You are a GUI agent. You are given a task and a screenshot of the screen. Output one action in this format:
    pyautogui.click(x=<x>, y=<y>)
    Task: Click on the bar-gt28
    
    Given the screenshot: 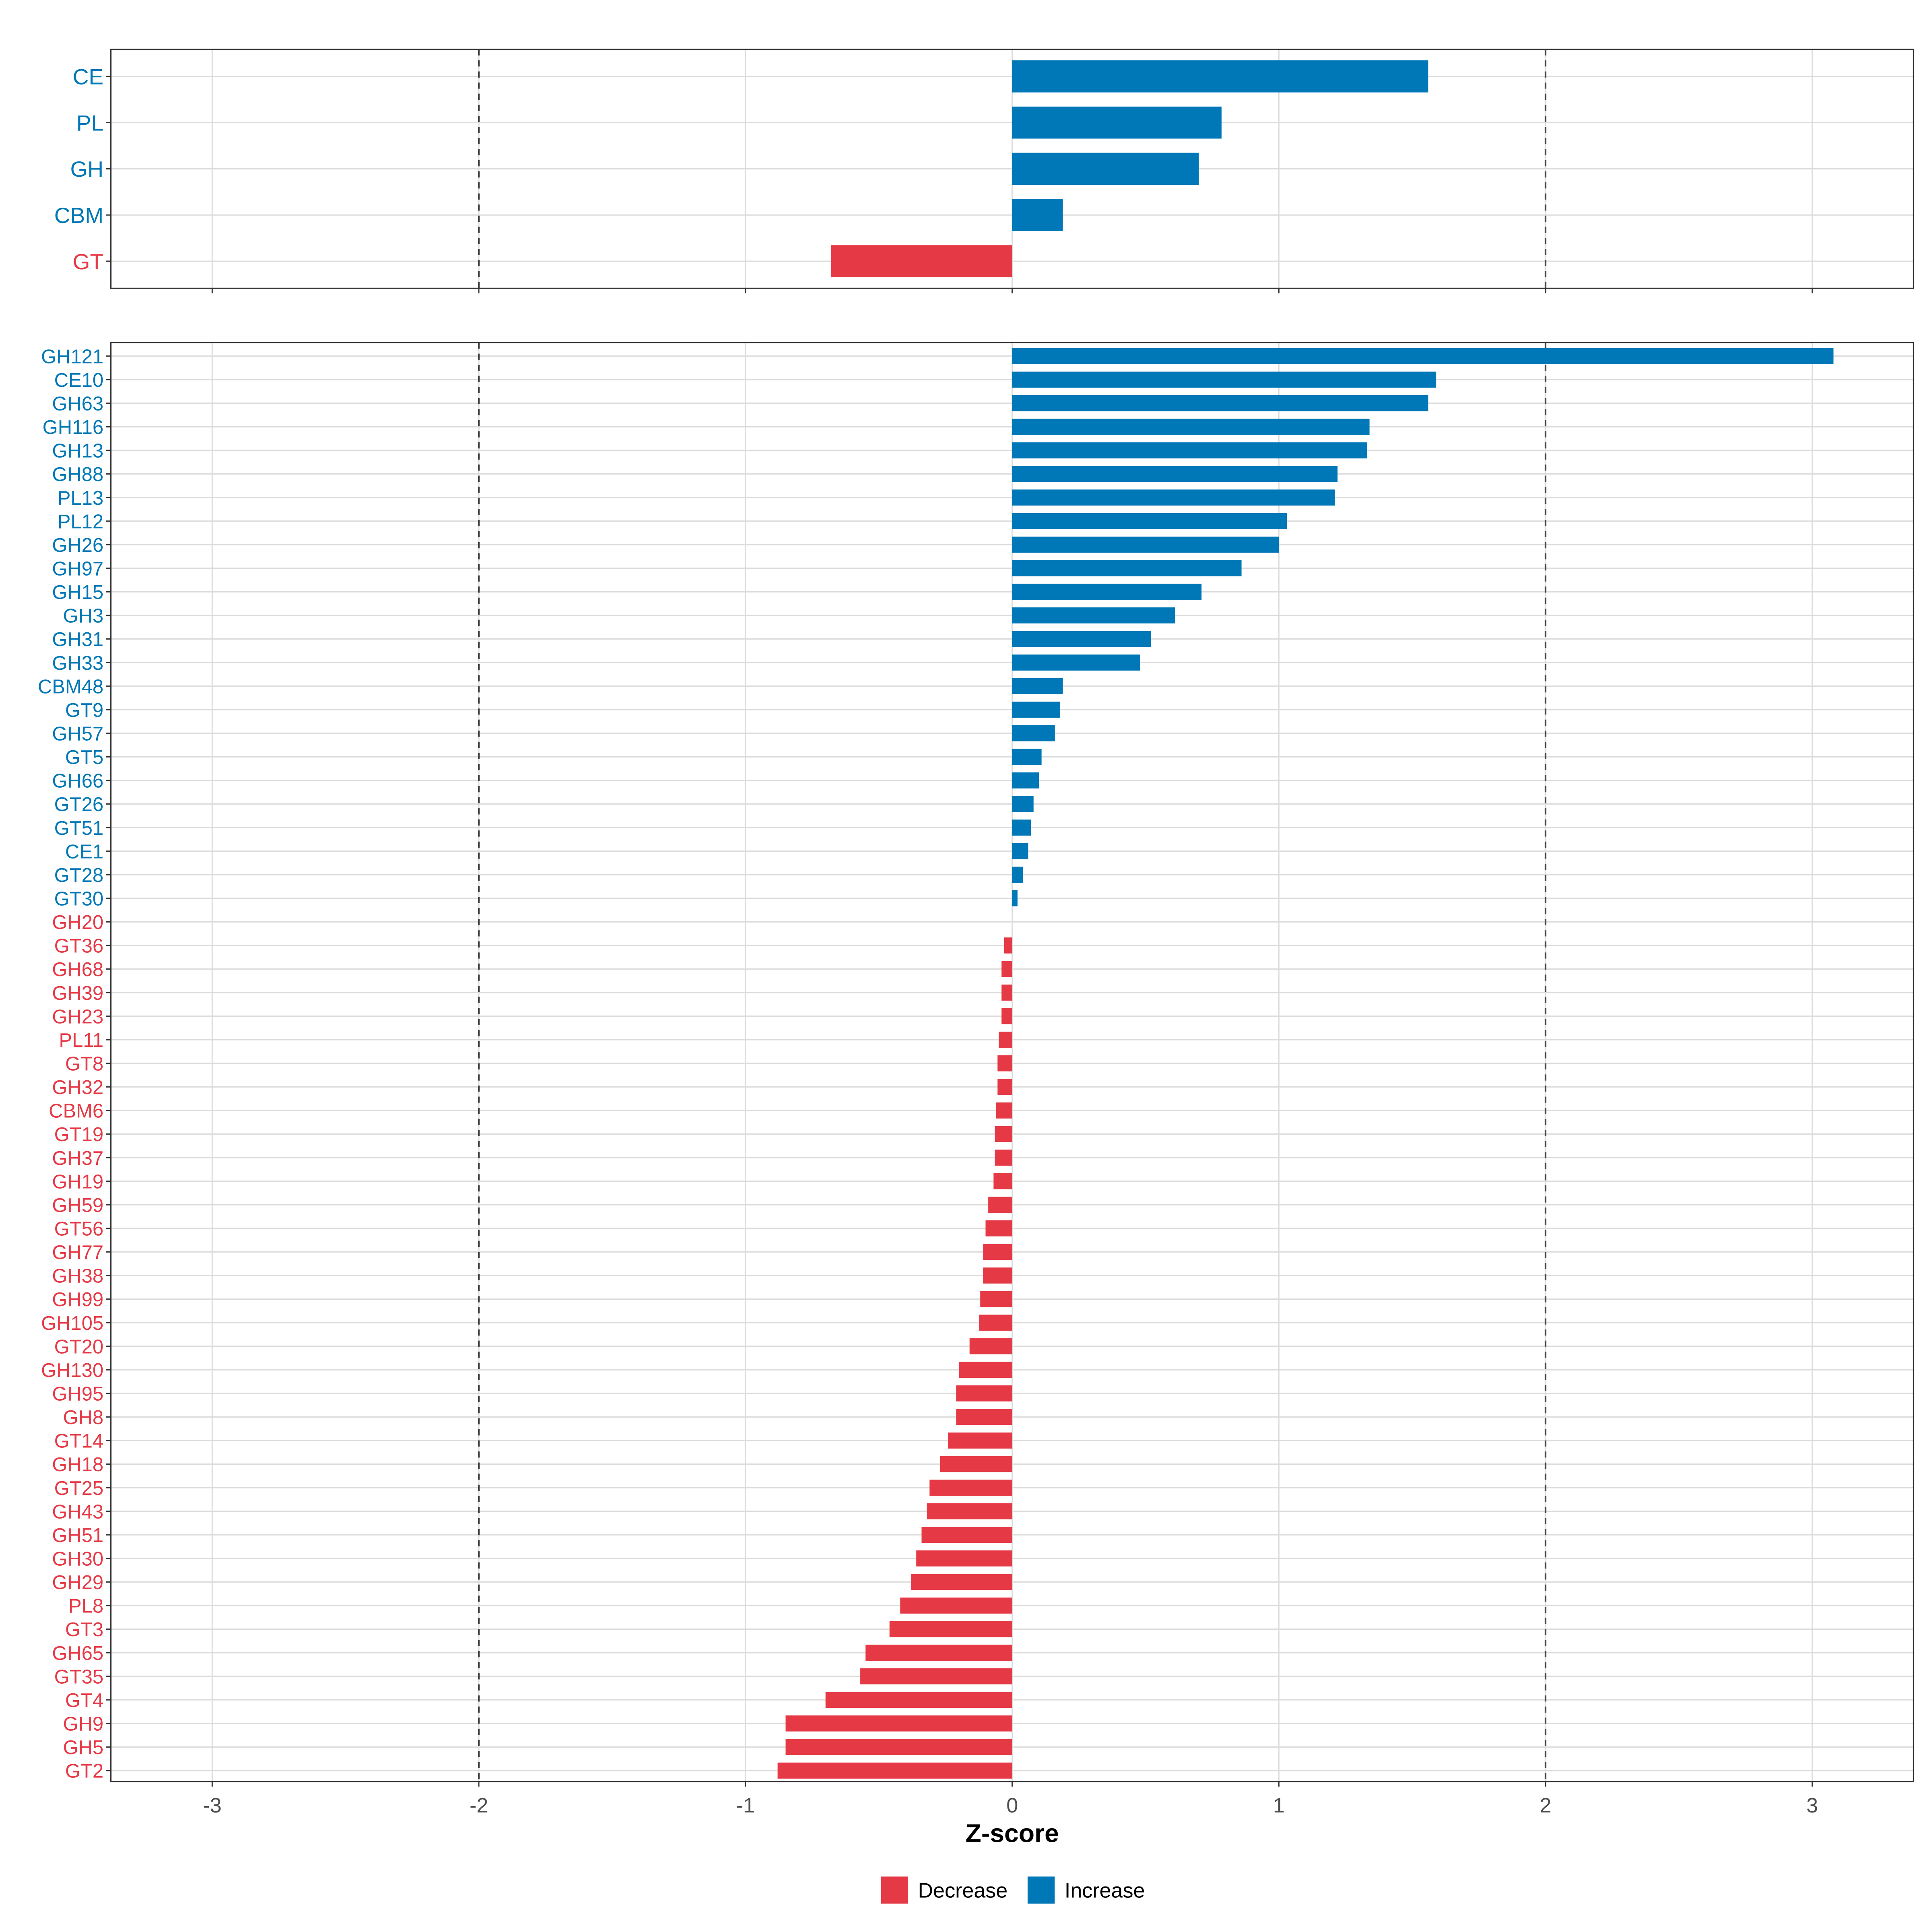 What is the action you would take?
    pyautogui.click(x=1017, y=875)
    